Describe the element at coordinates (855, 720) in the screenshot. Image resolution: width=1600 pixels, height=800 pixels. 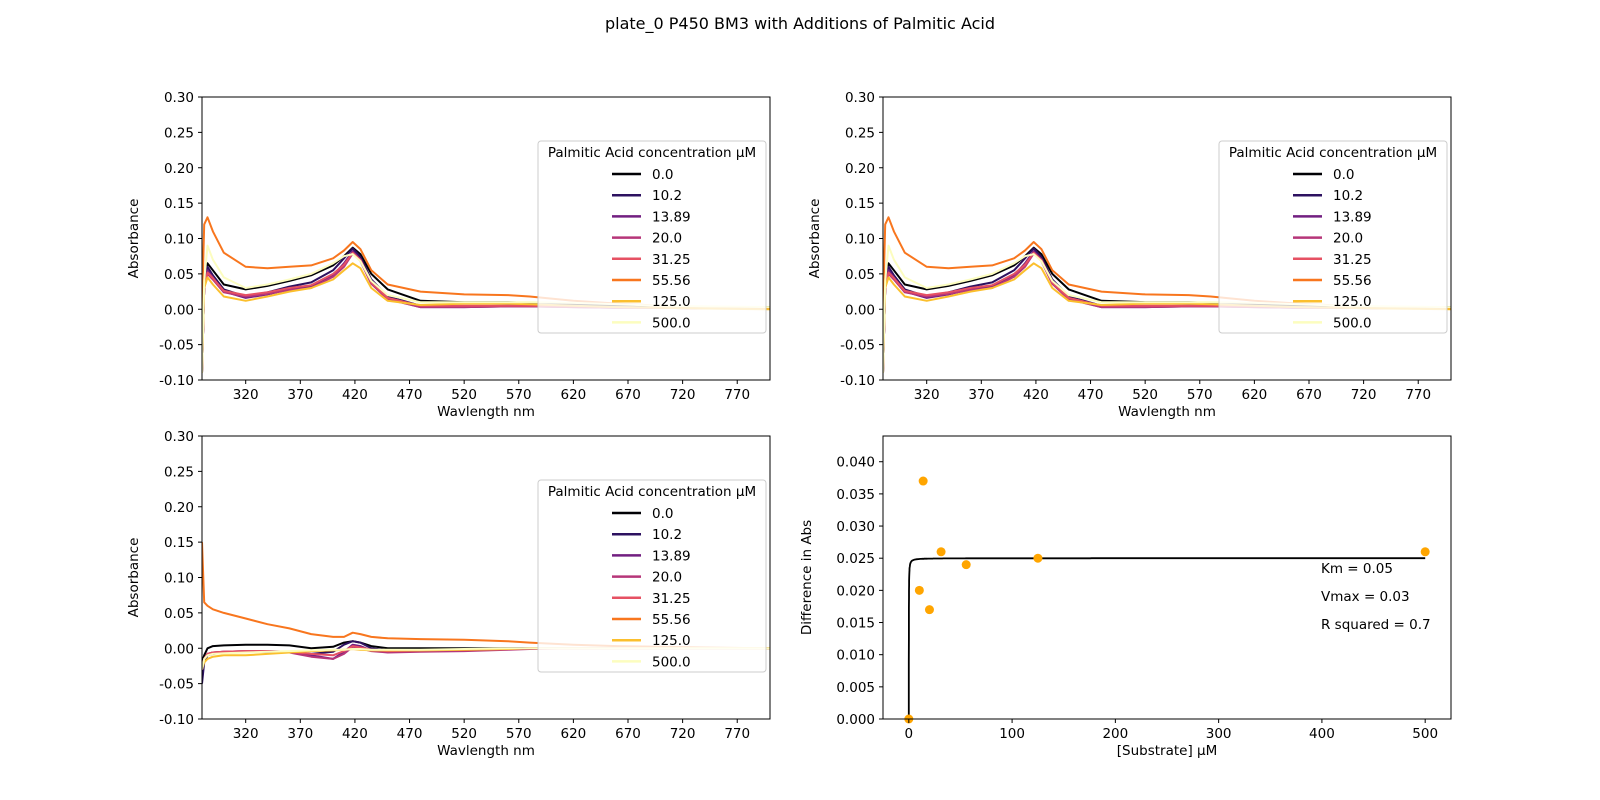
I see `y-tick-label: 0.000` at that location.